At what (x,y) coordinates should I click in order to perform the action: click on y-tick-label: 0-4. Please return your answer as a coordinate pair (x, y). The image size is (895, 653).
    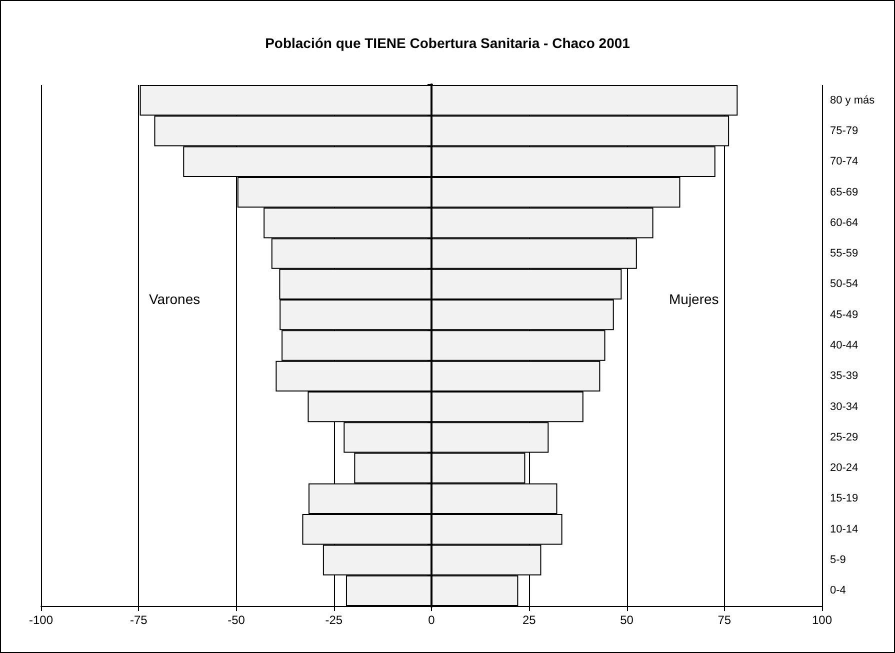
    Looking at the image, I should click on (838, 590).